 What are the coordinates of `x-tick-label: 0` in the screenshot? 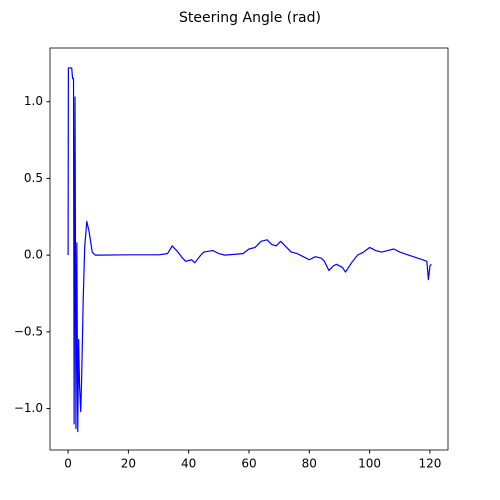 It's located at (68, 464).